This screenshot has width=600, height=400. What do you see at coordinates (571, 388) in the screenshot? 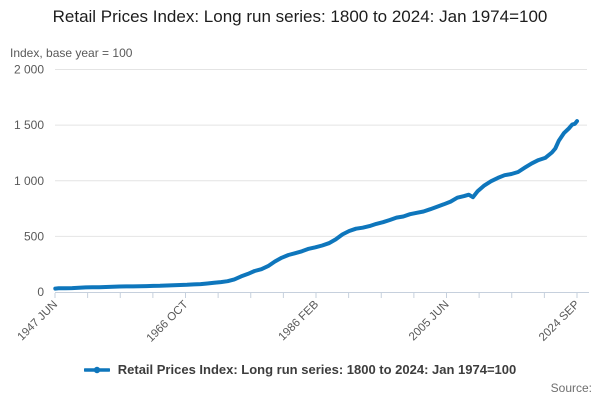
I see `source-label: Source:` at bounding box center [571, 388].